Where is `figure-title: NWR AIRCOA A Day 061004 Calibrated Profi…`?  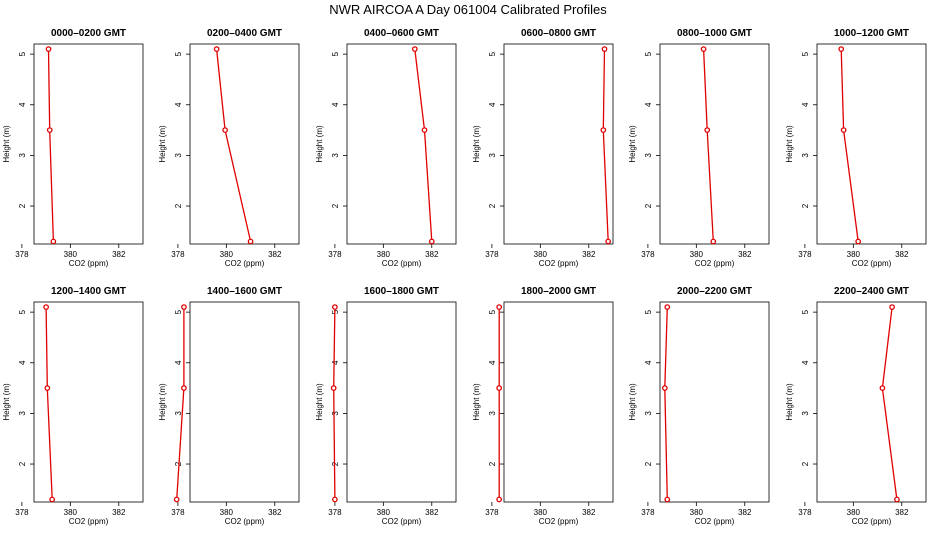
figure-title: NWR AIRCOA A Day 061004 Calibrated Profi… is located at coordinates (468, 9).